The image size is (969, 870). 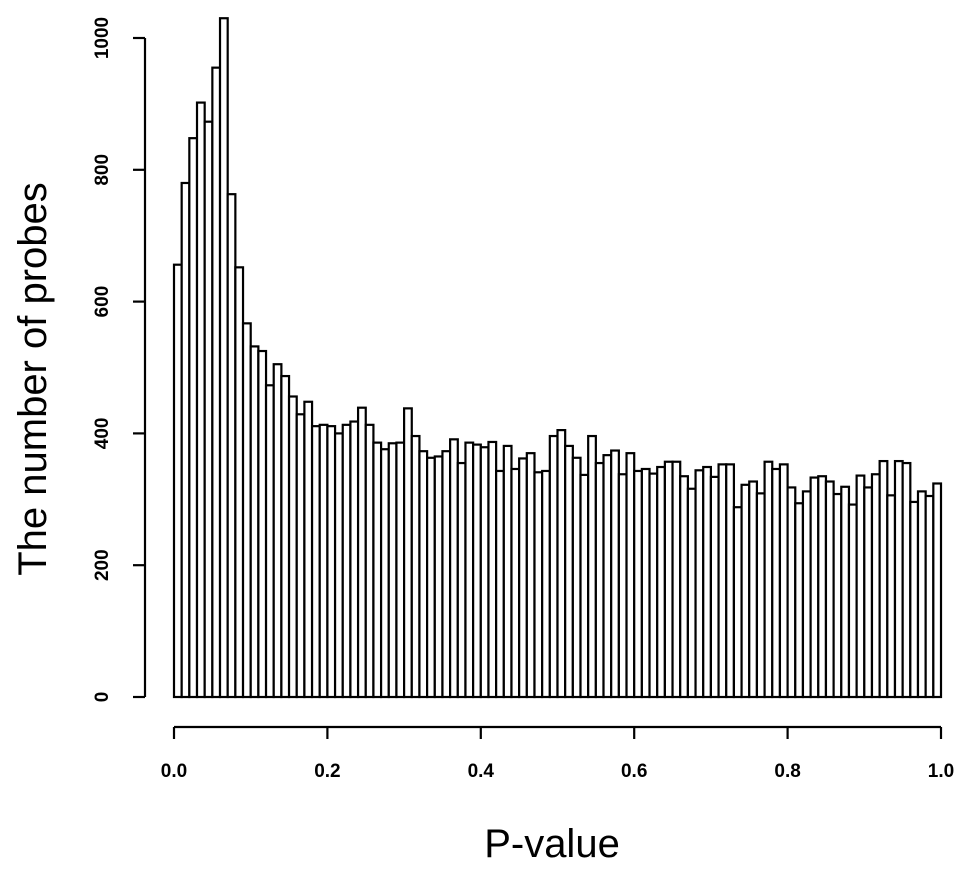 I want to click on y-tick-label: 1000, so click(x=102, y=38).